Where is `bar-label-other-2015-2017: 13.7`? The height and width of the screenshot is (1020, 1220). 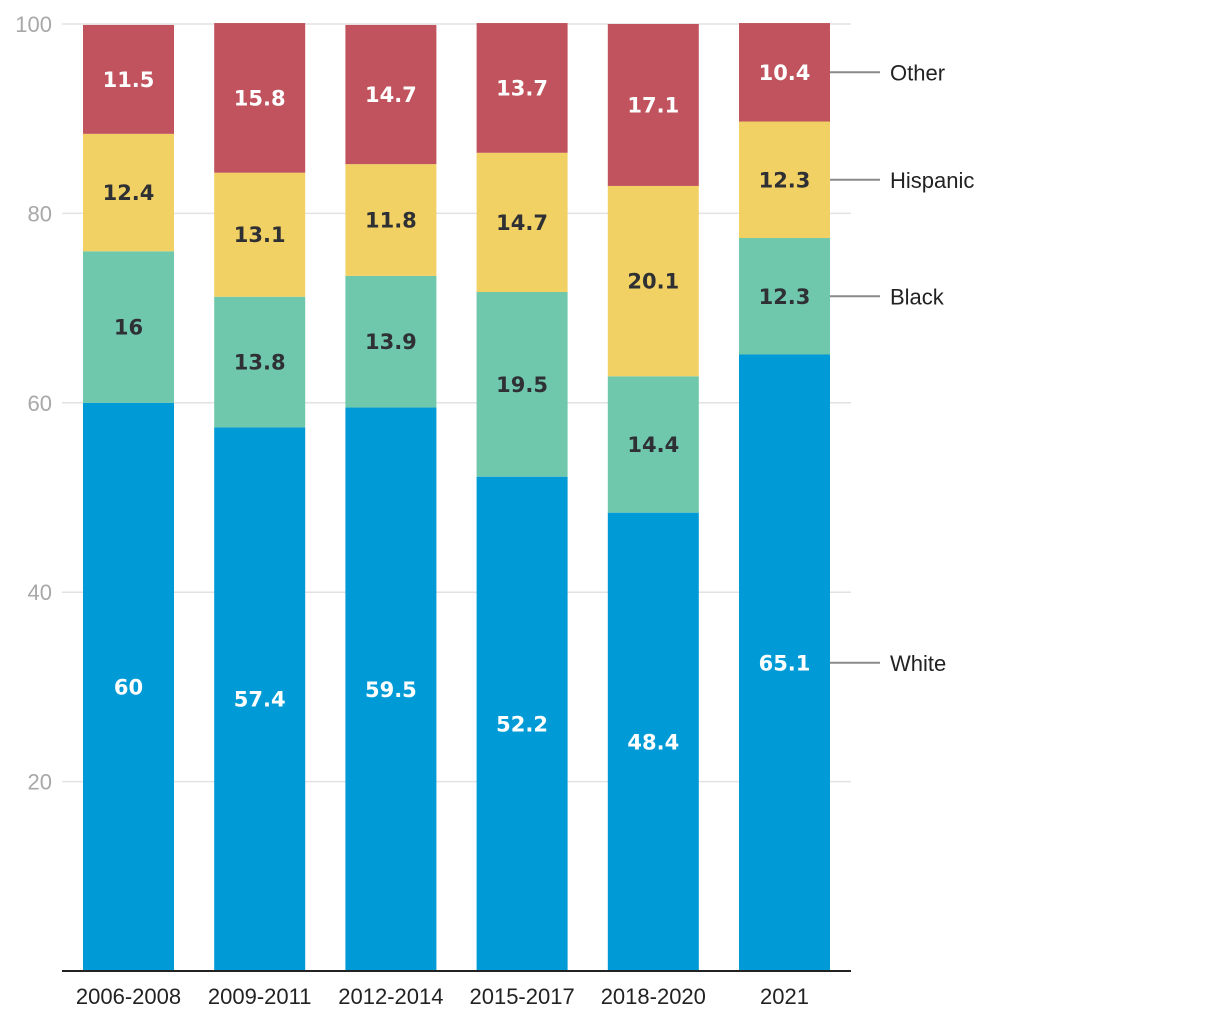 bar-label-other-2015-2017: 13.7 is located at coordinates (522, 88).